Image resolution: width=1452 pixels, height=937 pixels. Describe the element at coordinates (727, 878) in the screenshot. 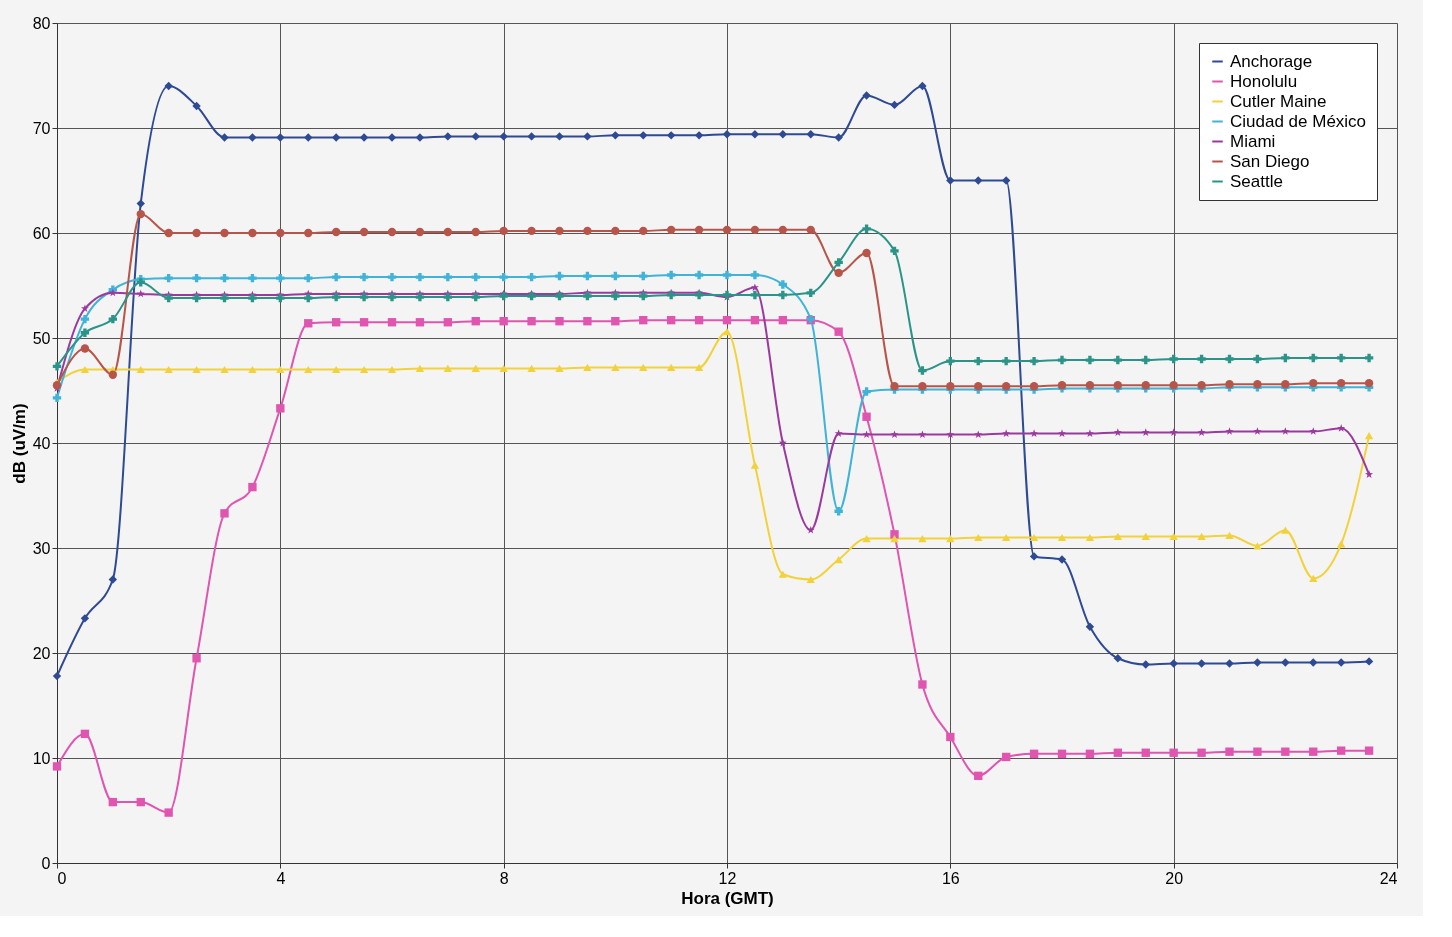

I see `x-tick-label: 12` at that location.